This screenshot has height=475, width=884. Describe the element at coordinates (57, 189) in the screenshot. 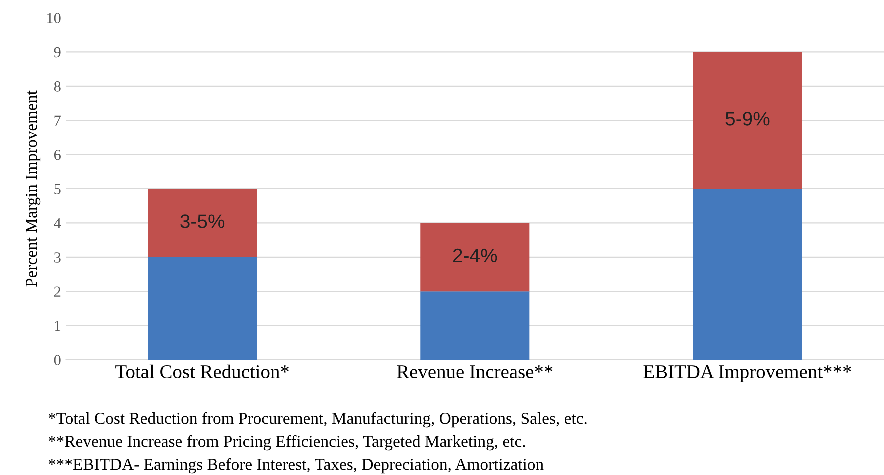

I see `y-tick-label: 5` at that location.